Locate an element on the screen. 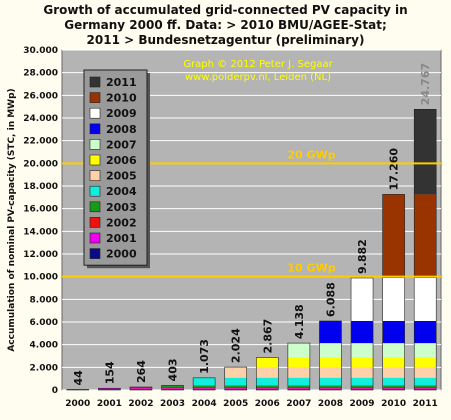 This screenshot has width=451, height=420. legend-item-2001: 2001 is located at coordinates (113, 238).